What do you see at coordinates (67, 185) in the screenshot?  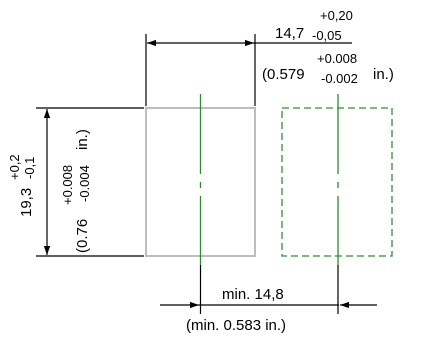 I see `height-inch-tolerance-plus: +0.008` at bounding box center [67, 185].